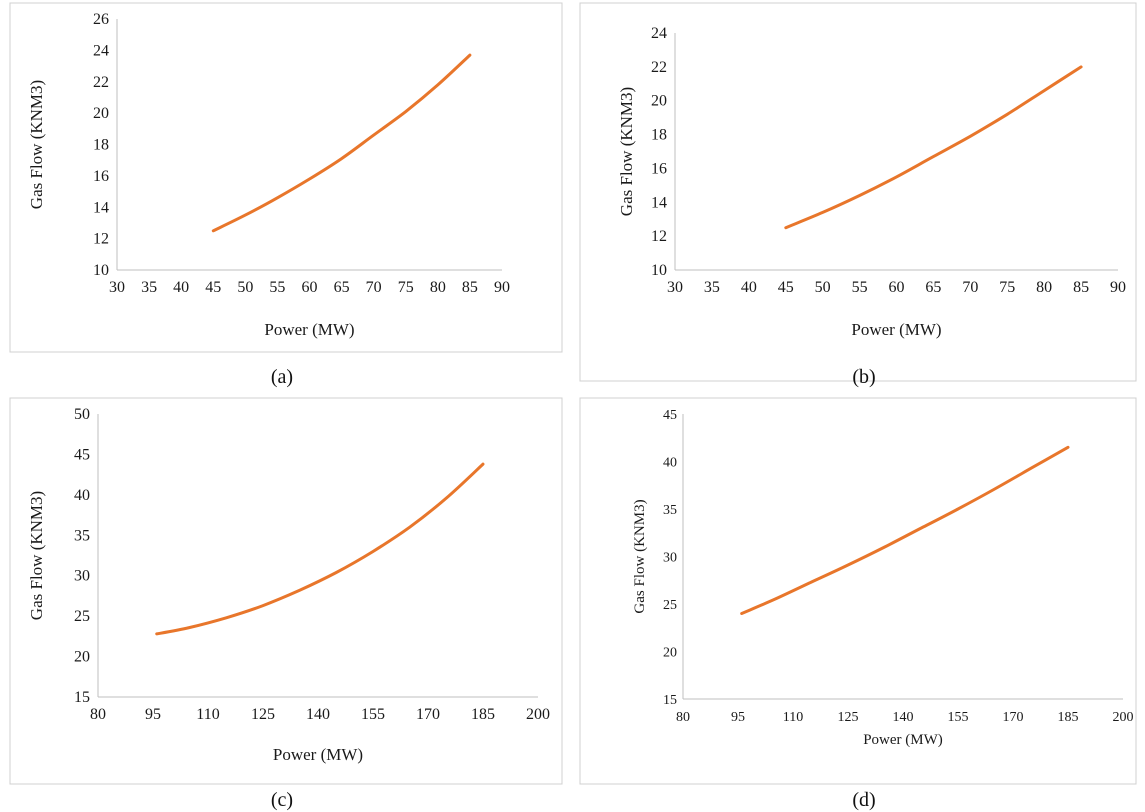  What do you see at coordinates (863, 377) in the screenshot?
I see `panel-caption: (b)` at bounding box center [863, 377].